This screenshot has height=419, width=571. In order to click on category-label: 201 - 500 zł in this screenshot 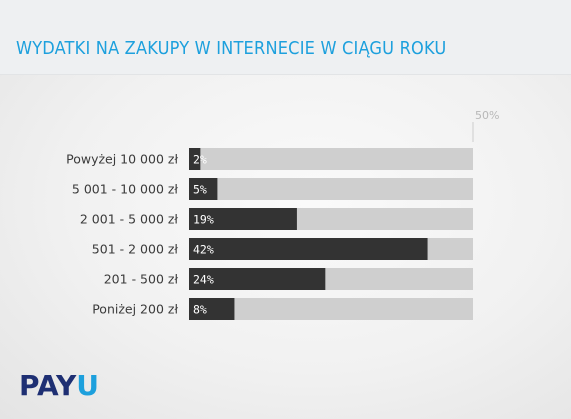, I will do `click(141, 279)`.